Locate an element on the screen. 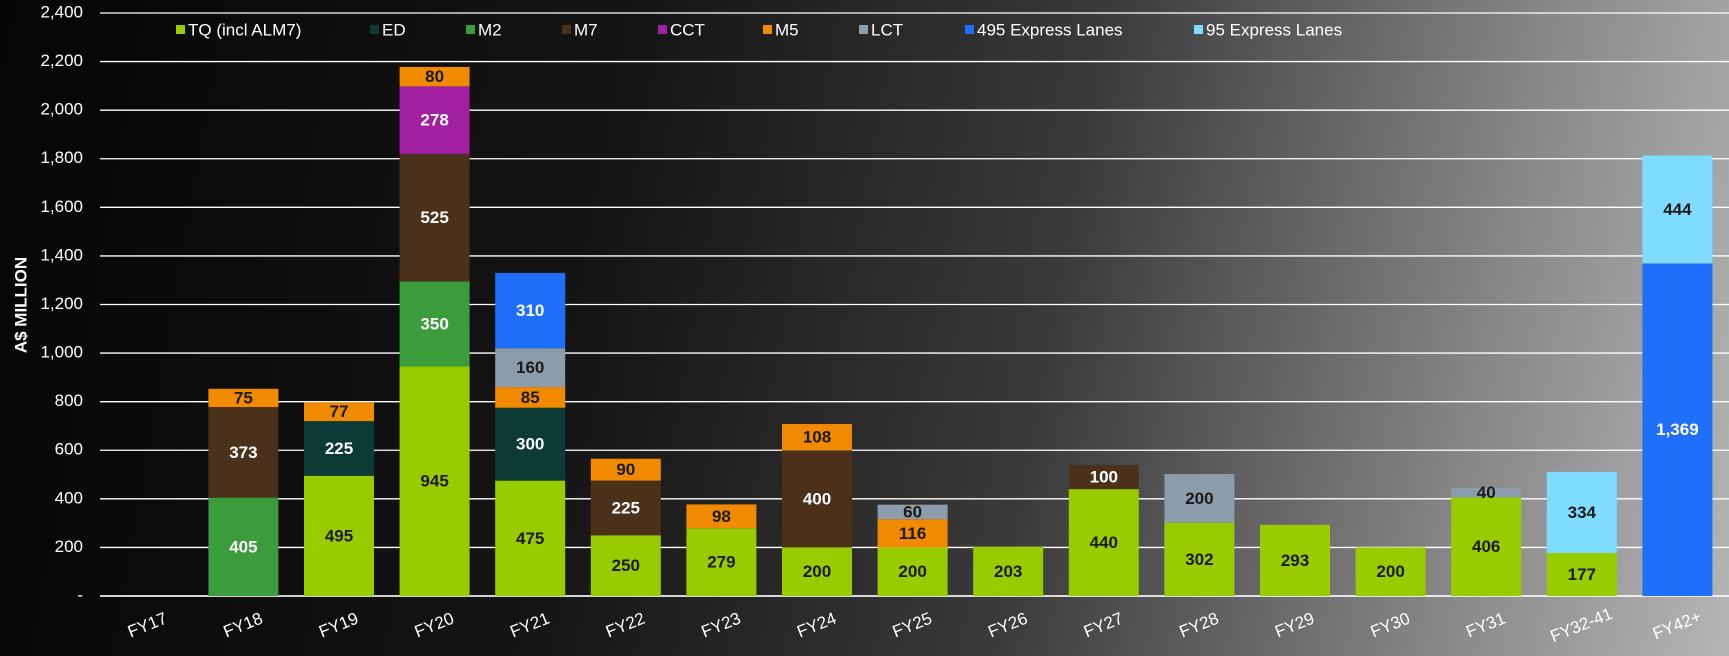 This screenshot has height=656, width=1729. y-tick-label: 400 is located at coordinates (69, 497).